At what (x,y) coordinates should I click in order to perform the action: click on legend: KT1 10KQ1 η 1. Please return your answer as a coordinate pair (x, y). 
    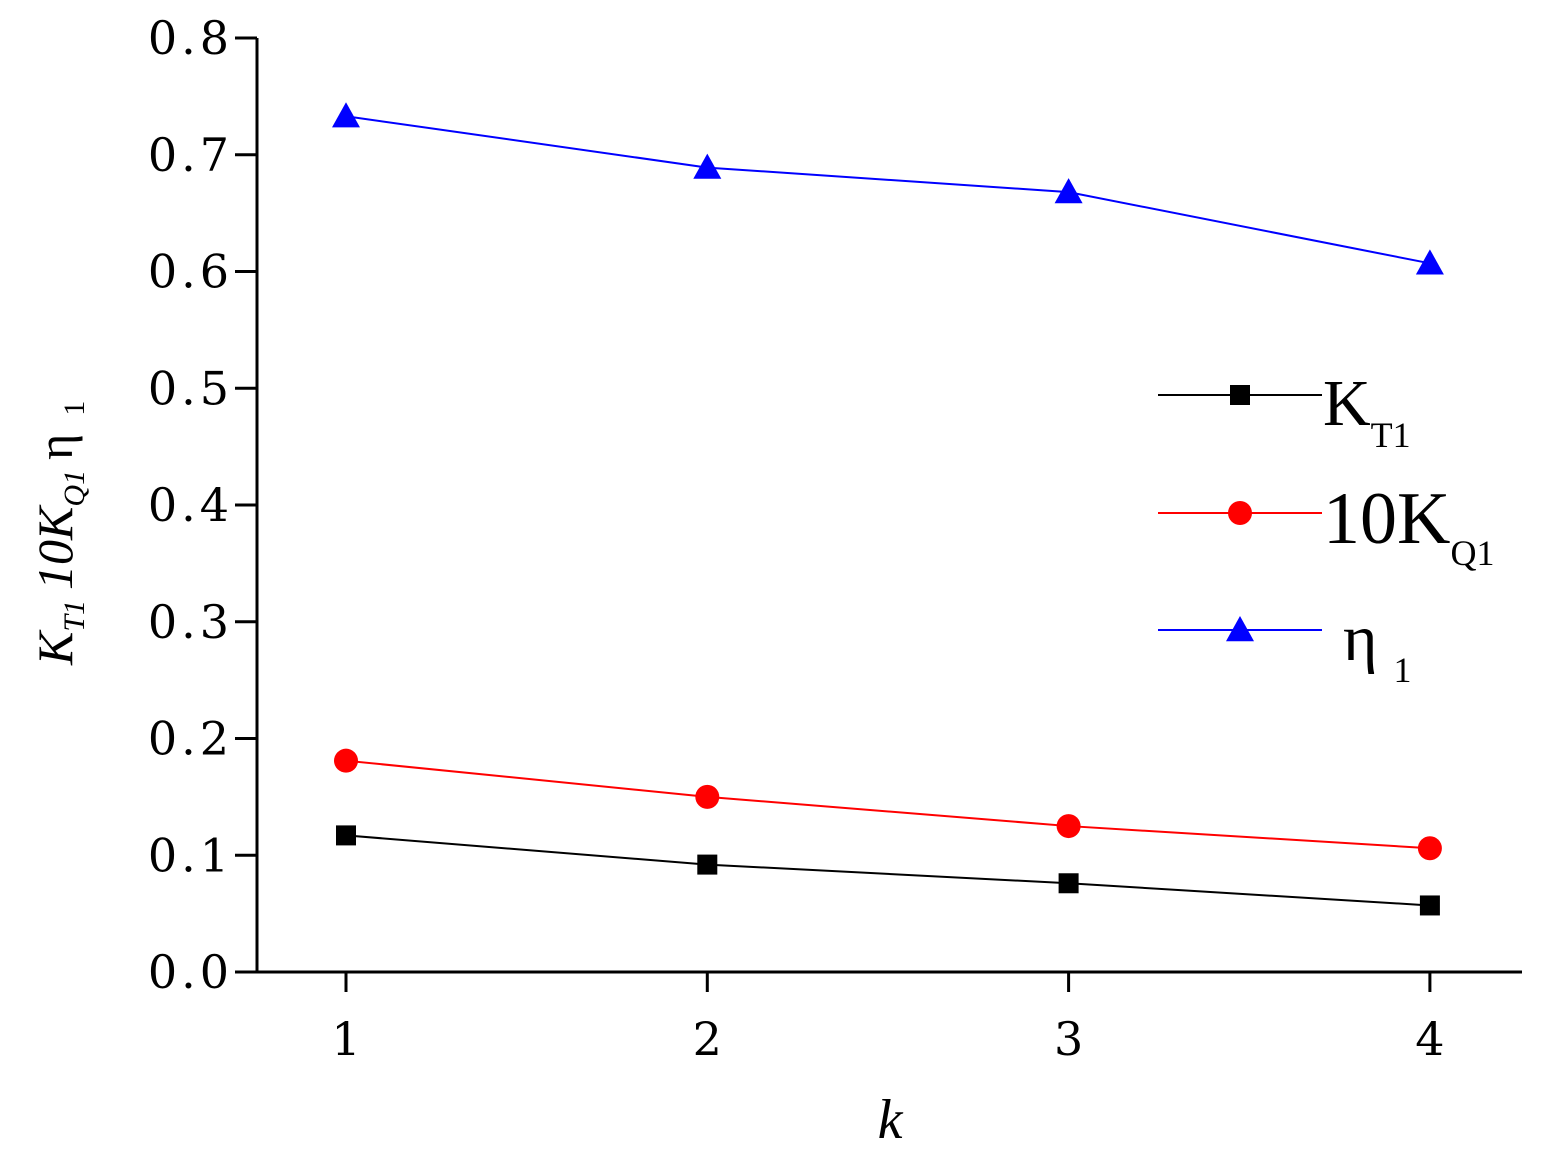
    Looking at the image, I should click on (1326, 528).